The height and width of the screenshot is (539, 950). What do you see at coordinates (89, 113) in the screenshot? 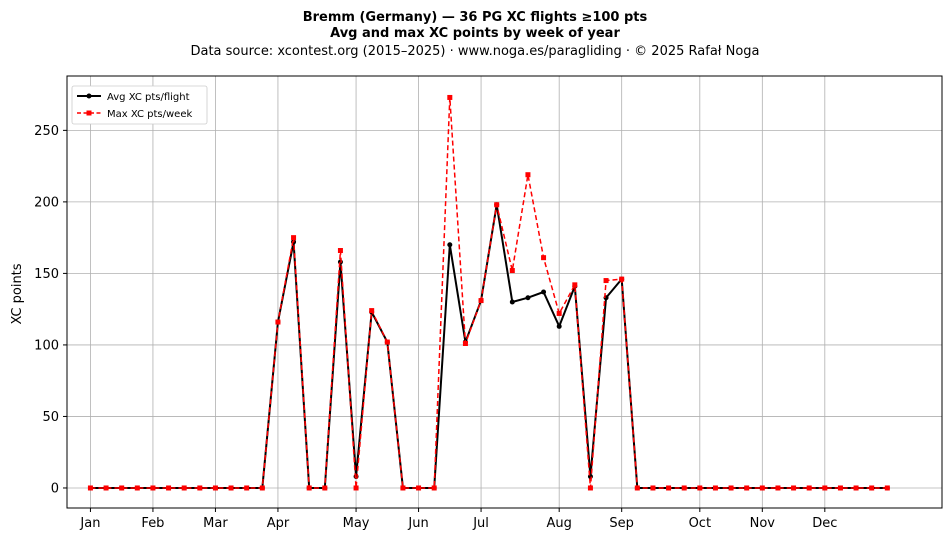
I see `legend-max-marker` at bounding box center [89, 113].